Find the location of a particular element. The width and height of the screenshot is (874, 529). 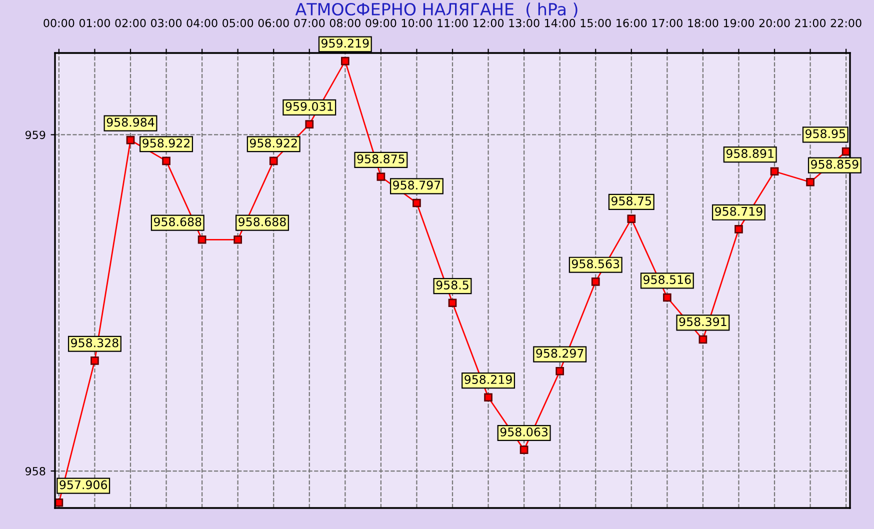

data-label: 958.984 is located at coordinates (130, 122).